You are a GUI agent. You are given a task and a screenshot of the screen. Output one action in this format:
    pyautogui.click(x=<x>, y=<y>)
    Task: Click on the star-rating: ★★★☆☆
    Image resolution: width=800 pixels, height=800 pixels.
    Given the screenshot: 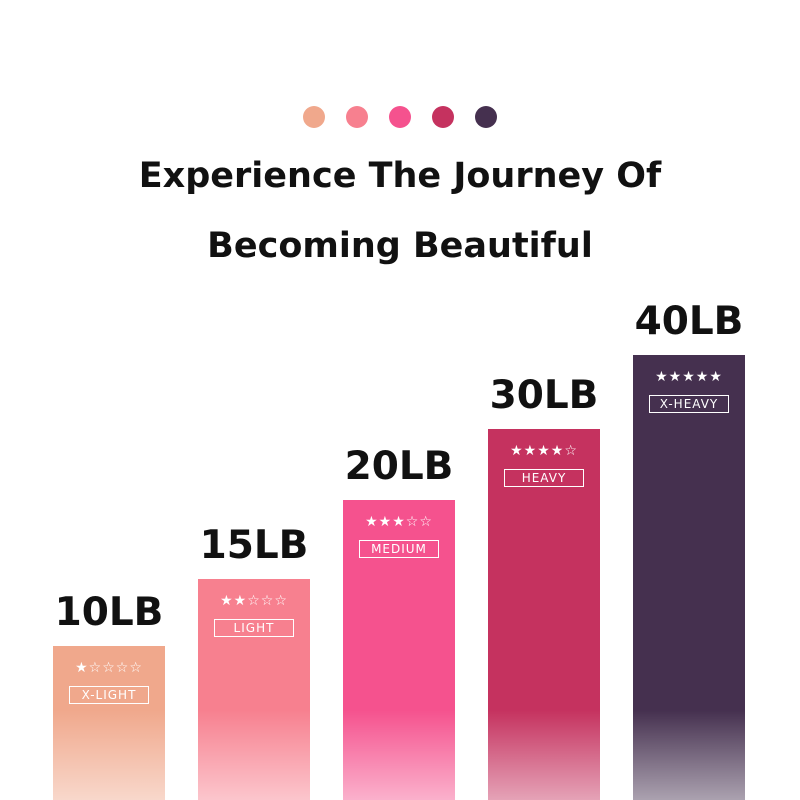 What is the action you would take?
    pyautogui.click(x=399, y=522)
    